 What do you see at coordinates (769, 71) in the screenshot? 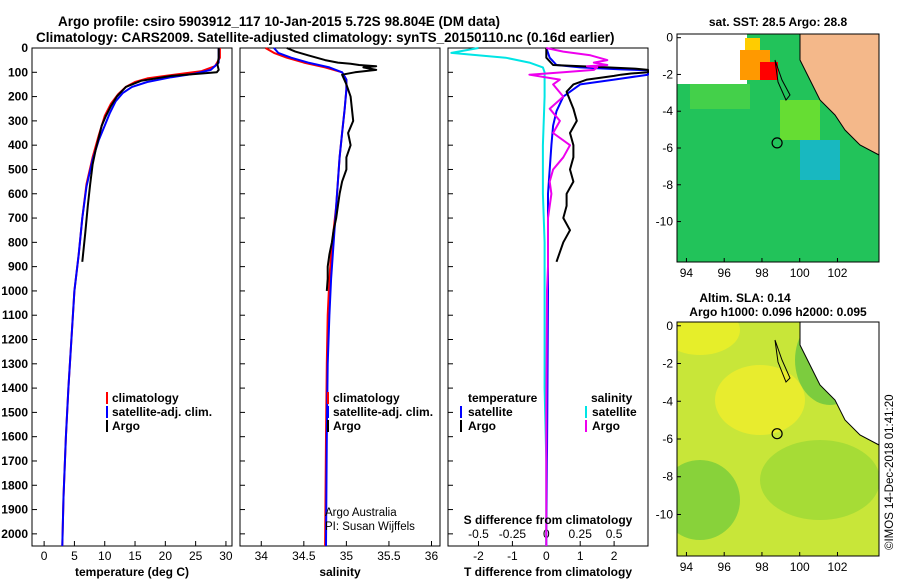
I see `sst-hot-patch` at bounding box center [769, 71].